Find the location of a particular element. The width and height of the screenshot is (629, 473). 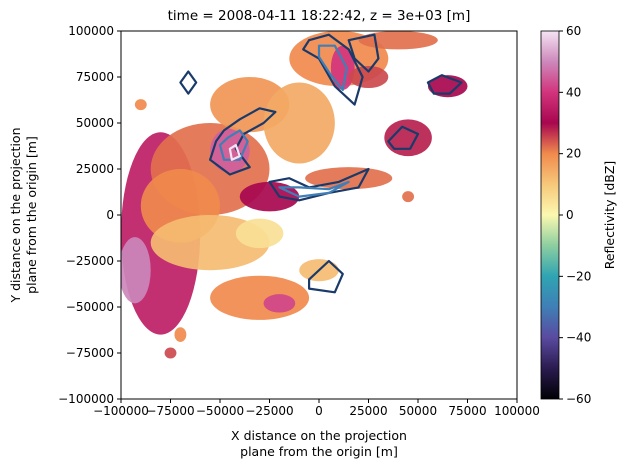

x-tick-label: 100000 is located at coordinates (517, 411).